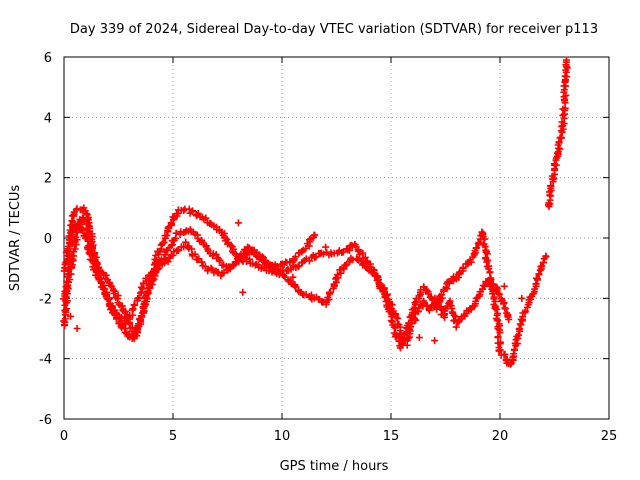 This screenshot has width=640, height=480. I want to click on x-tick-label: 20, so click(500, 436).